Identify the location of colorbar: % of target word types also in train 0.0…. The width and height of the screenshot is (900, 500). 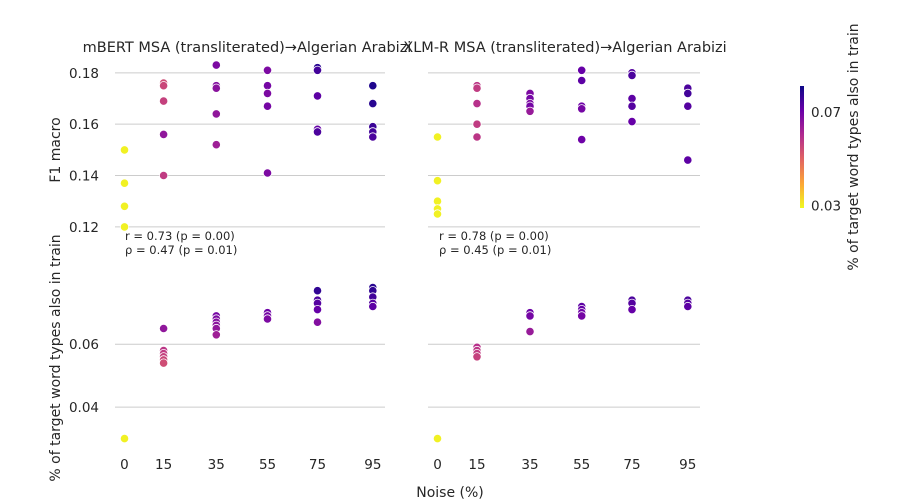
(831, 147).